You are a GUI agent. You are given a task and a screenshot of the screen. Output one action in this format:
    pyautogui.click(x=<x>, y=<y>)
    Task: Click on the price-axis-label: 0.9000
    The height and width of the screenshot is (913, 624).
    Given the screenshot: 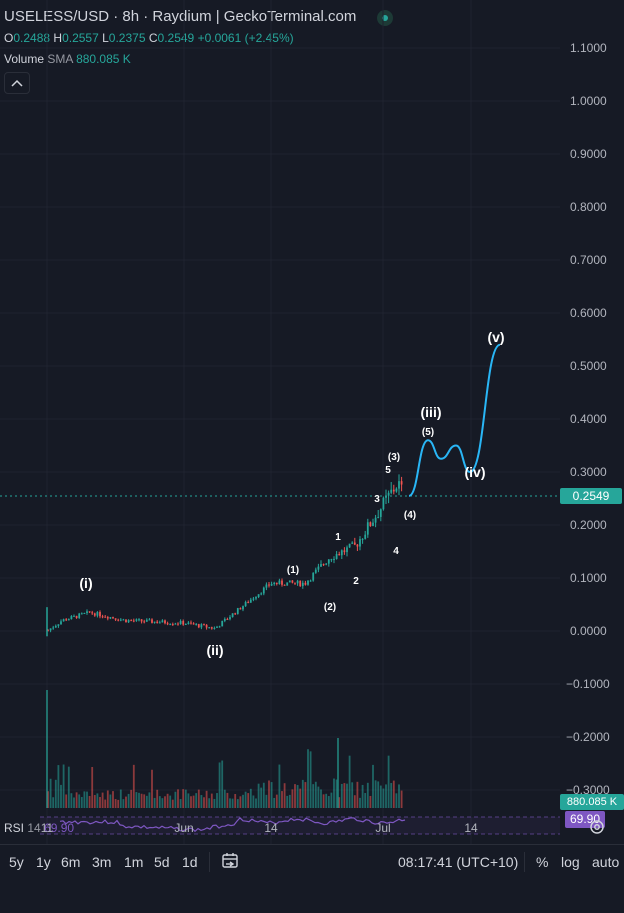 What is the action you would take?
    pyautogui.click(x=588, y=154)
    